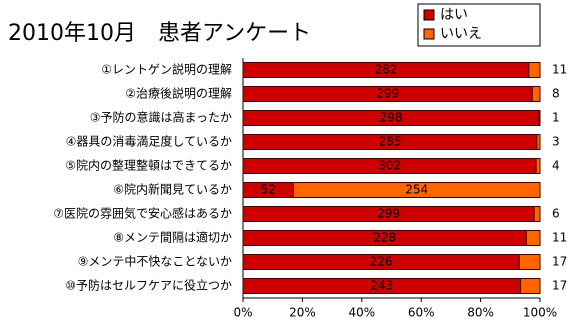 The image size is (568, 327). I want to click on y-tick-label: ③予防の意識は高まったか, so click(161, 117).